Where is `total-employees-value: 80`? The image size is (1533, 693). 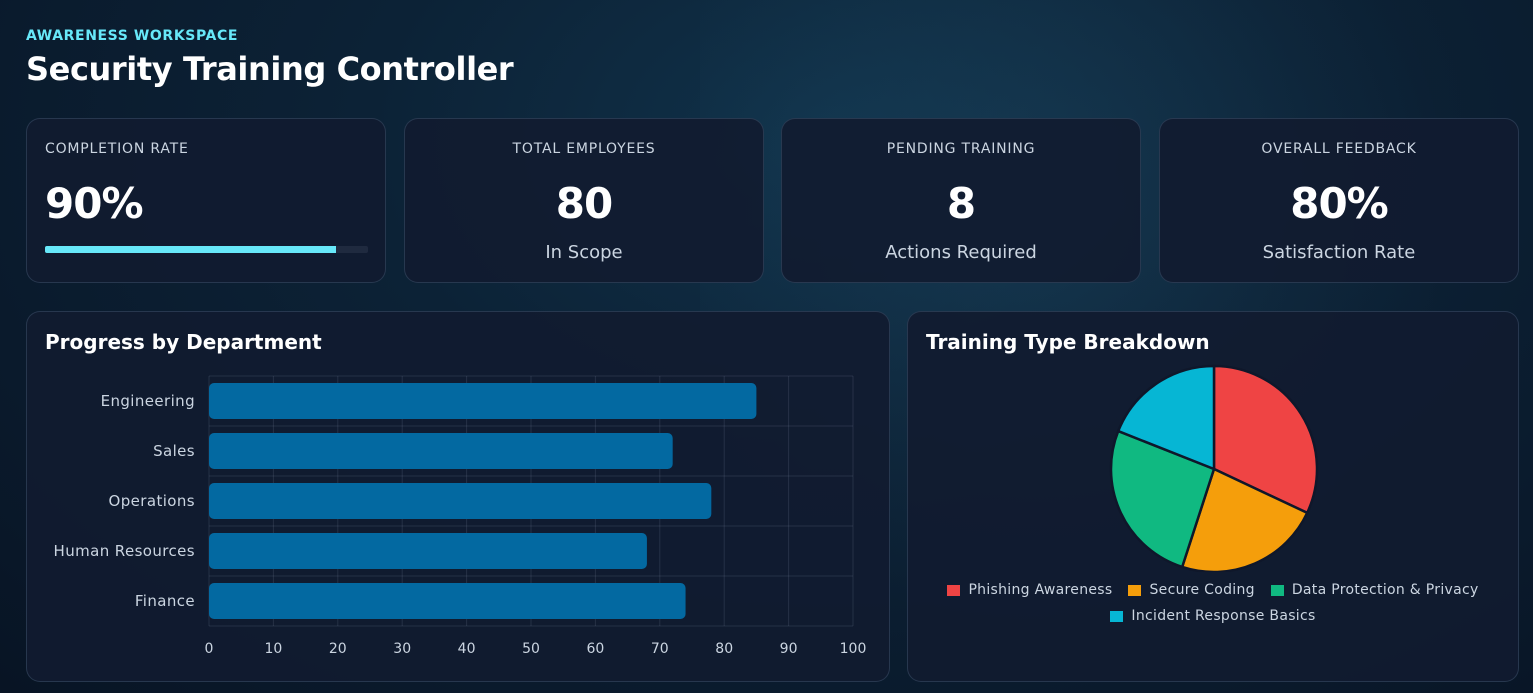 total-employees-value: 80 is located at coordinates (584, 203).